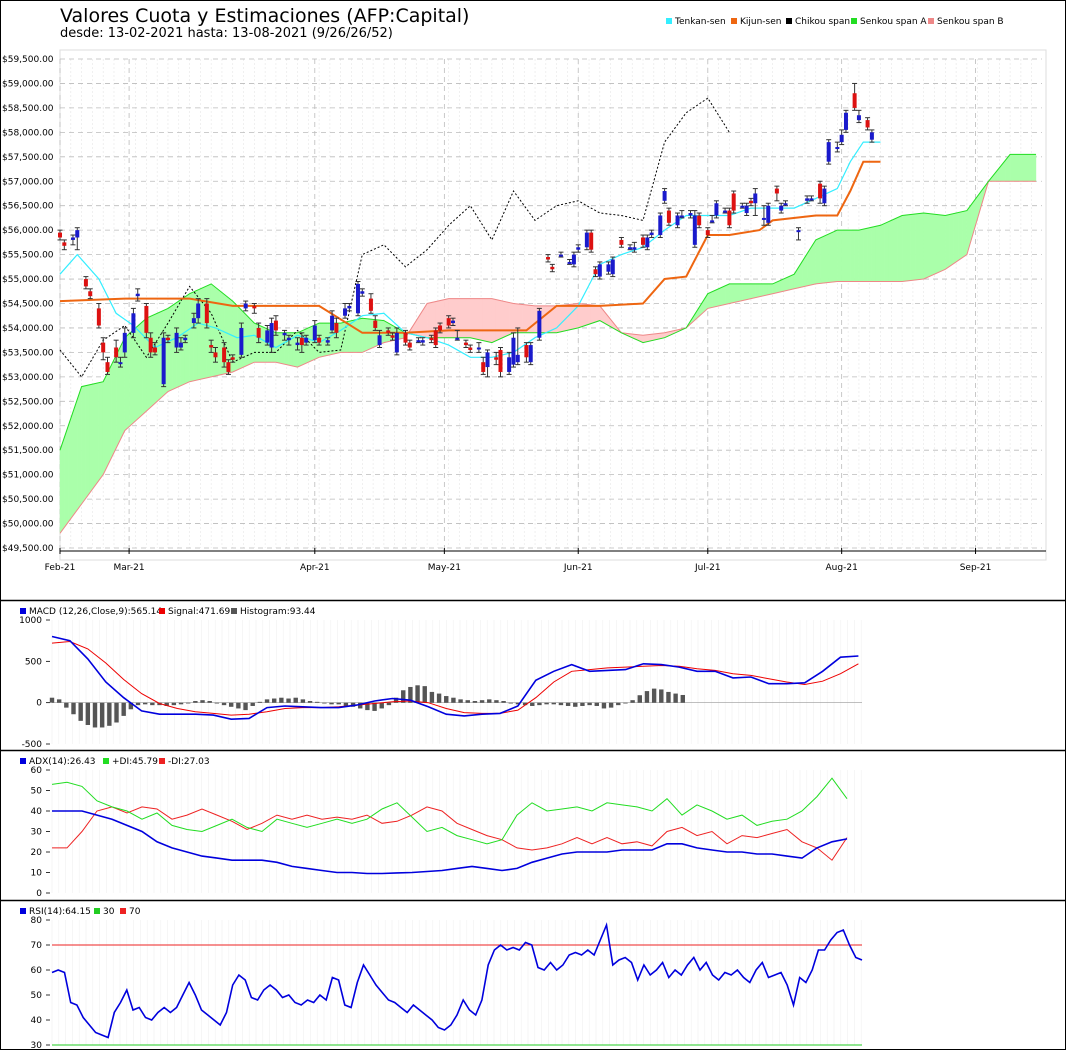  I want to click on signal-line, so click(455, 678).